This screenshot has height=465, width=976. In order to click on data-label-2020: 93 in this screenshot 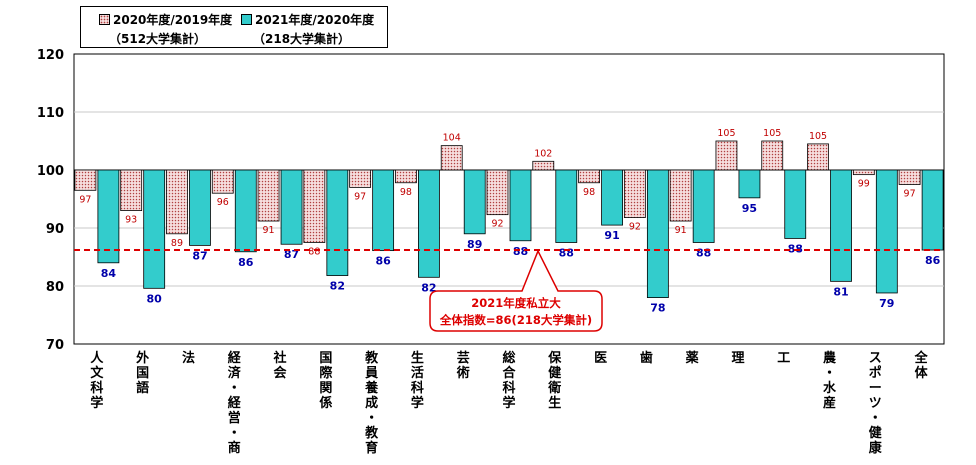, I will do `click(131, 220)`.